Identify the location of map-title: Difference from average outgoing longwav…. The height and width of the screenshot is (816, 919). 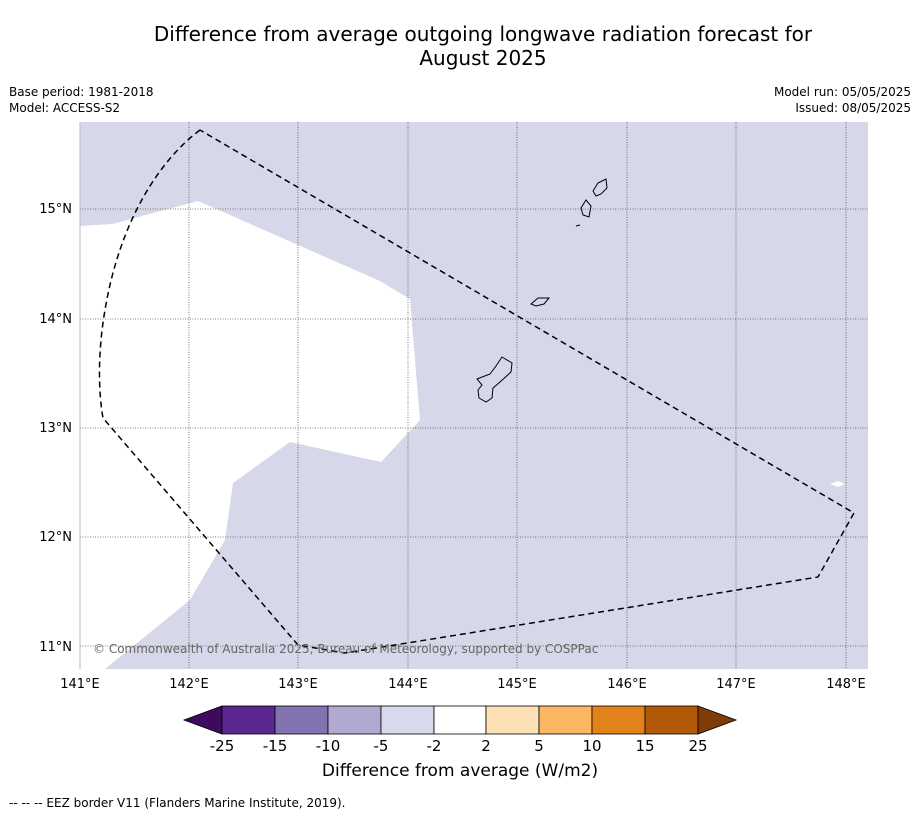
(483, 46).